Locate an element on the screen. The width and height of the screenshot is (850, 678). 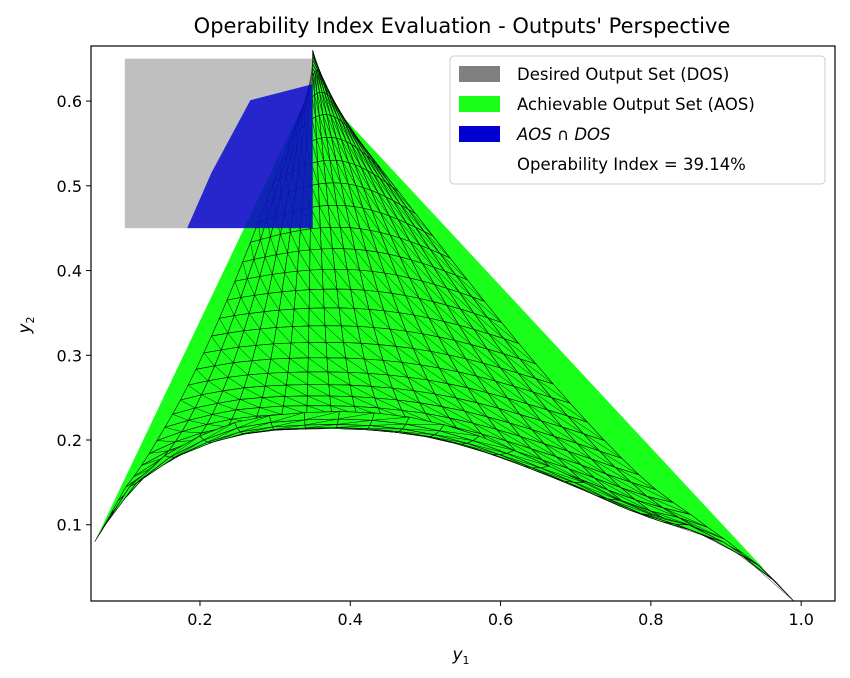
y-axis-label-text: y is located at coordinates (25, 329).